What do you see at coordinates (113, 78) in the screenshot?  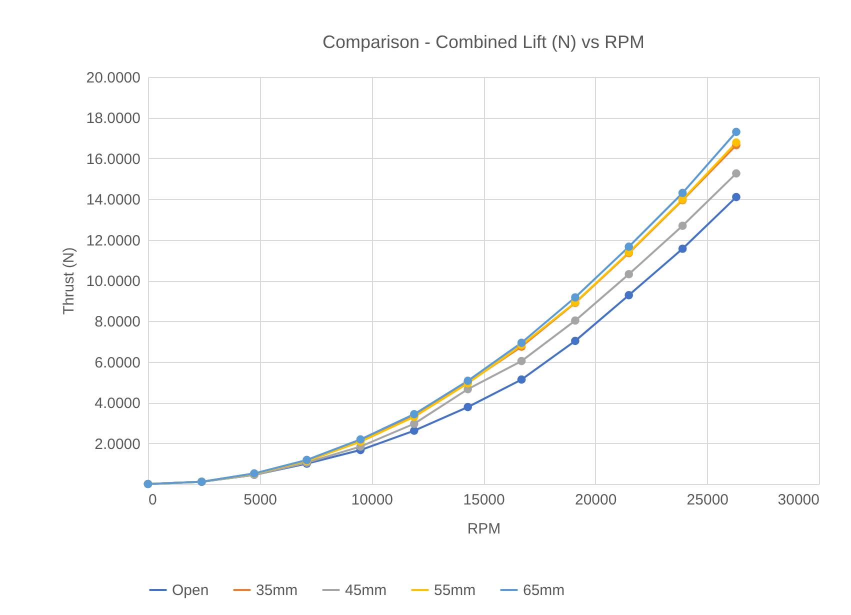 I see `y-tick-label: 20.0000` at bounding box center [113, 78].